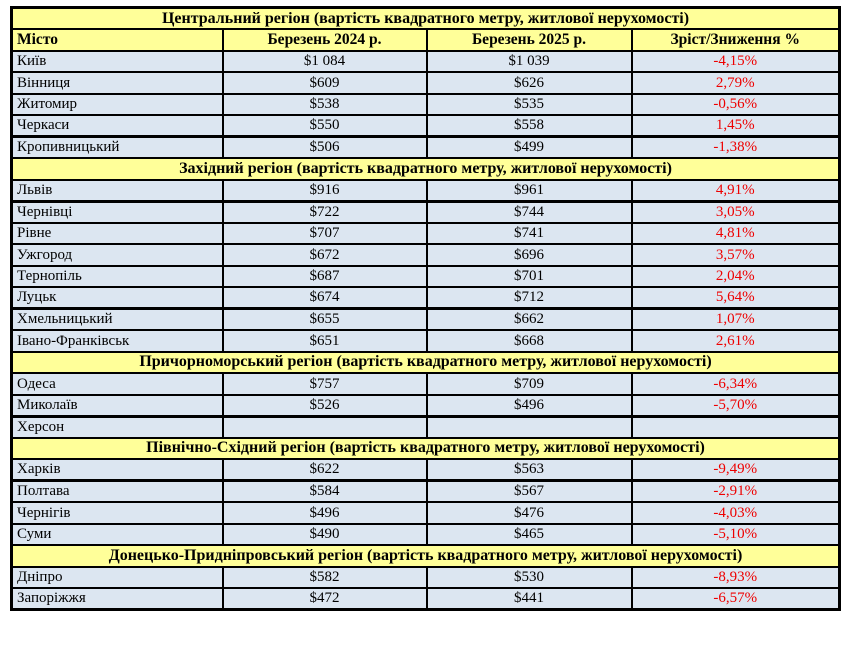 Image resolution: width=846 pixels, height=672 pixels. I want to click on price-2025-cell: $499, so click(529, 147).